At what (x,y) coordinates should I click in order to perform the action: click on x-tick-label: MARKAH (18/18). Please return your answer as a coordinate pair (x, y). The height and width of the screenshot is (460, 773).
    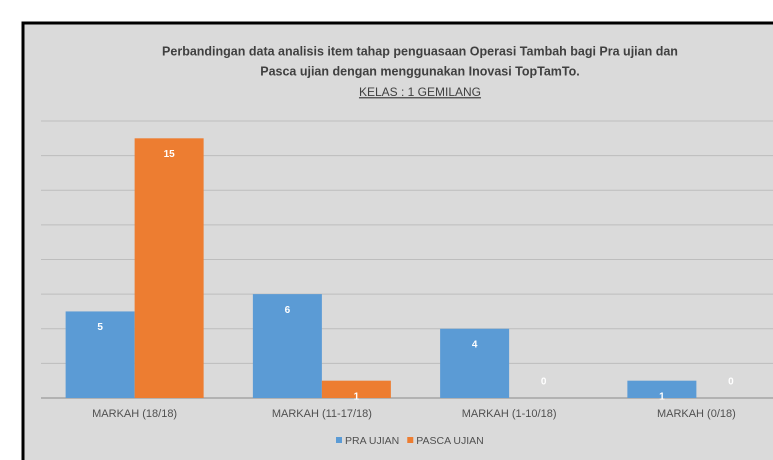
    Looking at the image, I should click on (134, 414).